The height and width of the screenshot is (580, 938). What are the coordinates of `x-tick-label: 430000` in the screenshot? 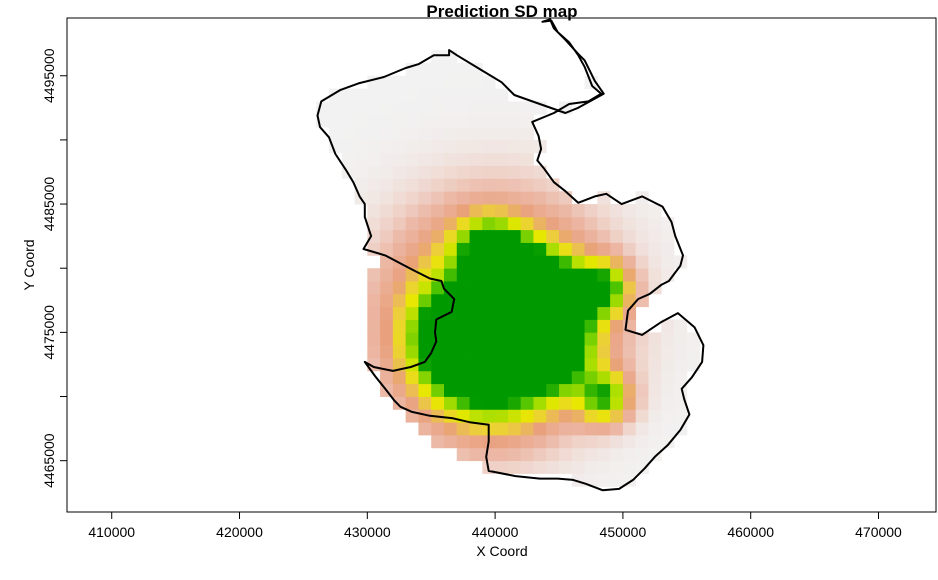 It's located at (367, 532).